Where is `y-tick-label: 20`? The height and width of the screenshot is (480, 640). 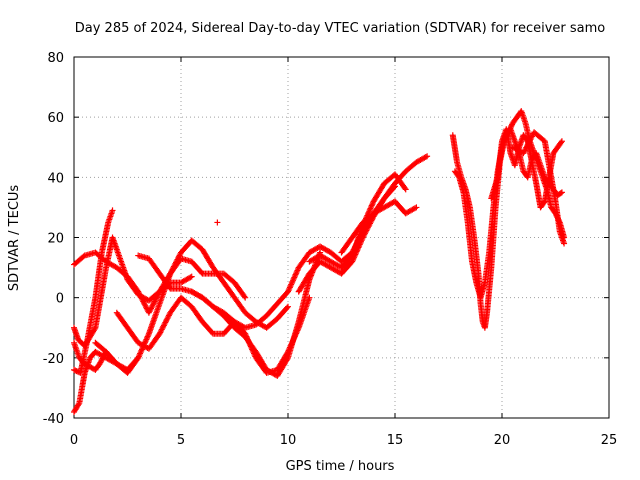
y-tick-label: 20 is located at coordinates (55, 239).